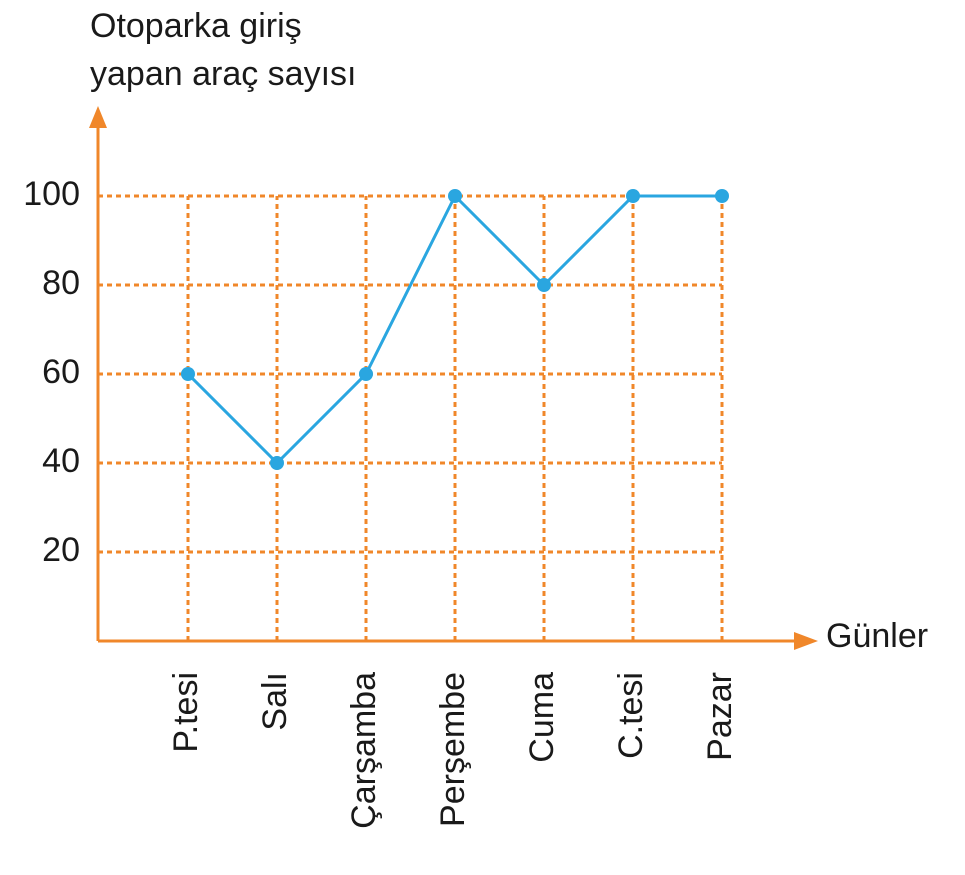 Image resolution: width=965 pixels, height=875 pixels. What do you see at coordinates (877, 636) in the screenshot?
I see `x-axis-label: Günler` at bounding box center [877, 636].